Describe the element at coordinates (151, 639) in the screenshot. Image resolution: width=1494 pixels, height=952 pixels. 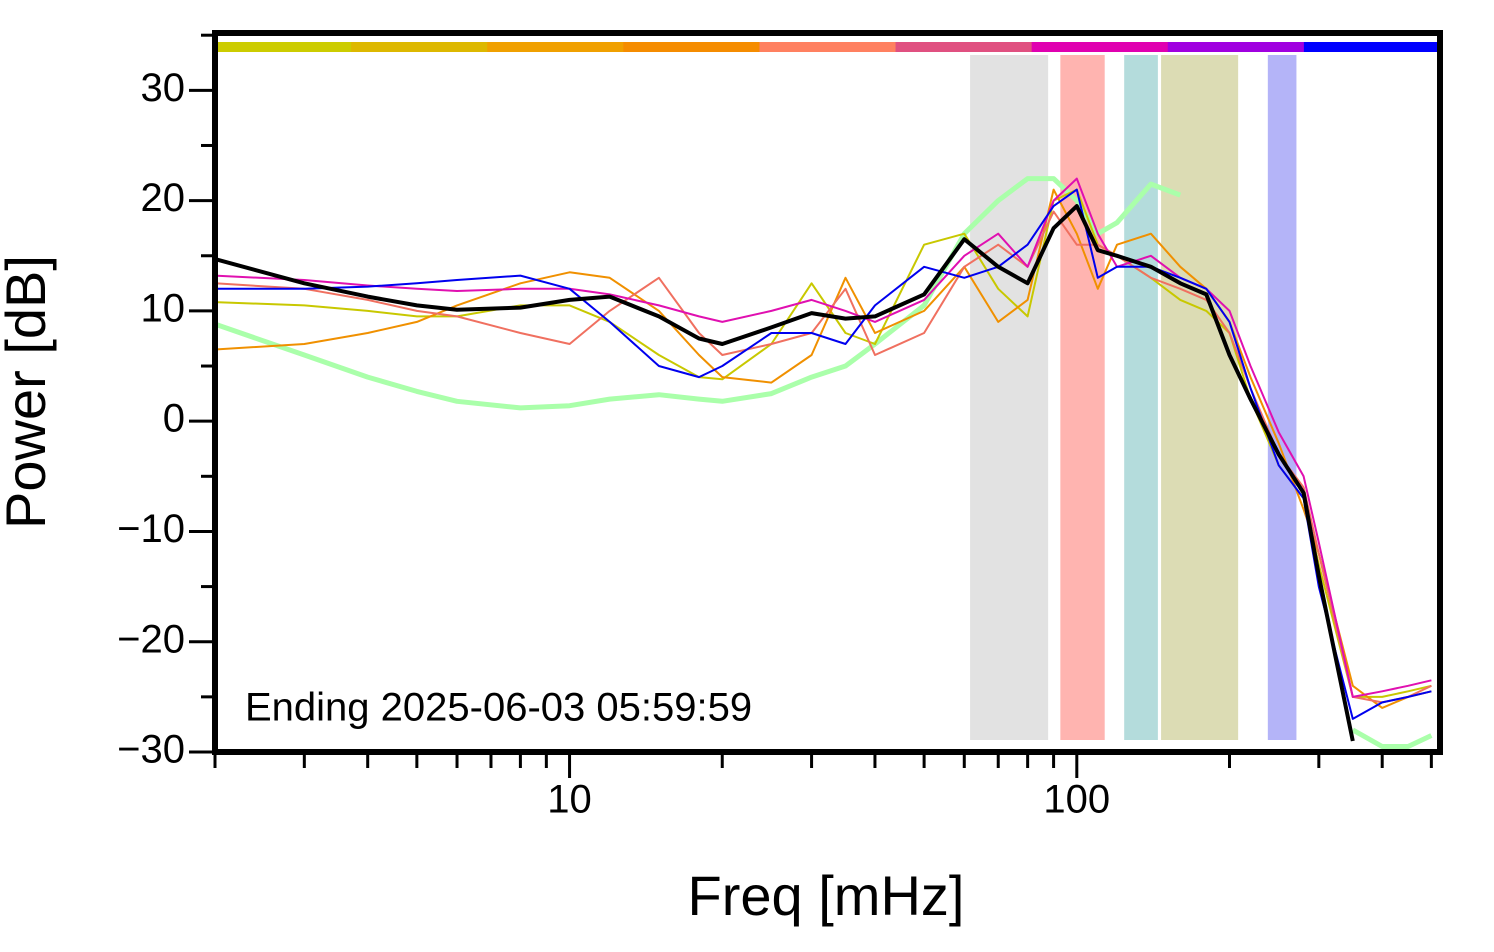
I see `y-tick-label: −20` at that location.